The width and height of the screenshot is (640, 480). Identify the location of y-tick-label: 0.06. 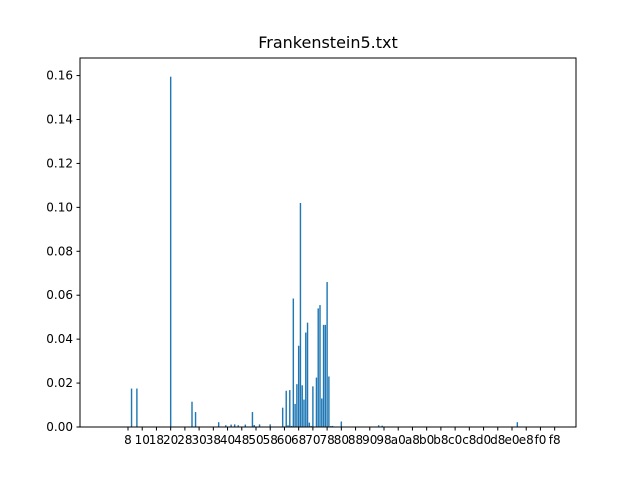
(59, 295).